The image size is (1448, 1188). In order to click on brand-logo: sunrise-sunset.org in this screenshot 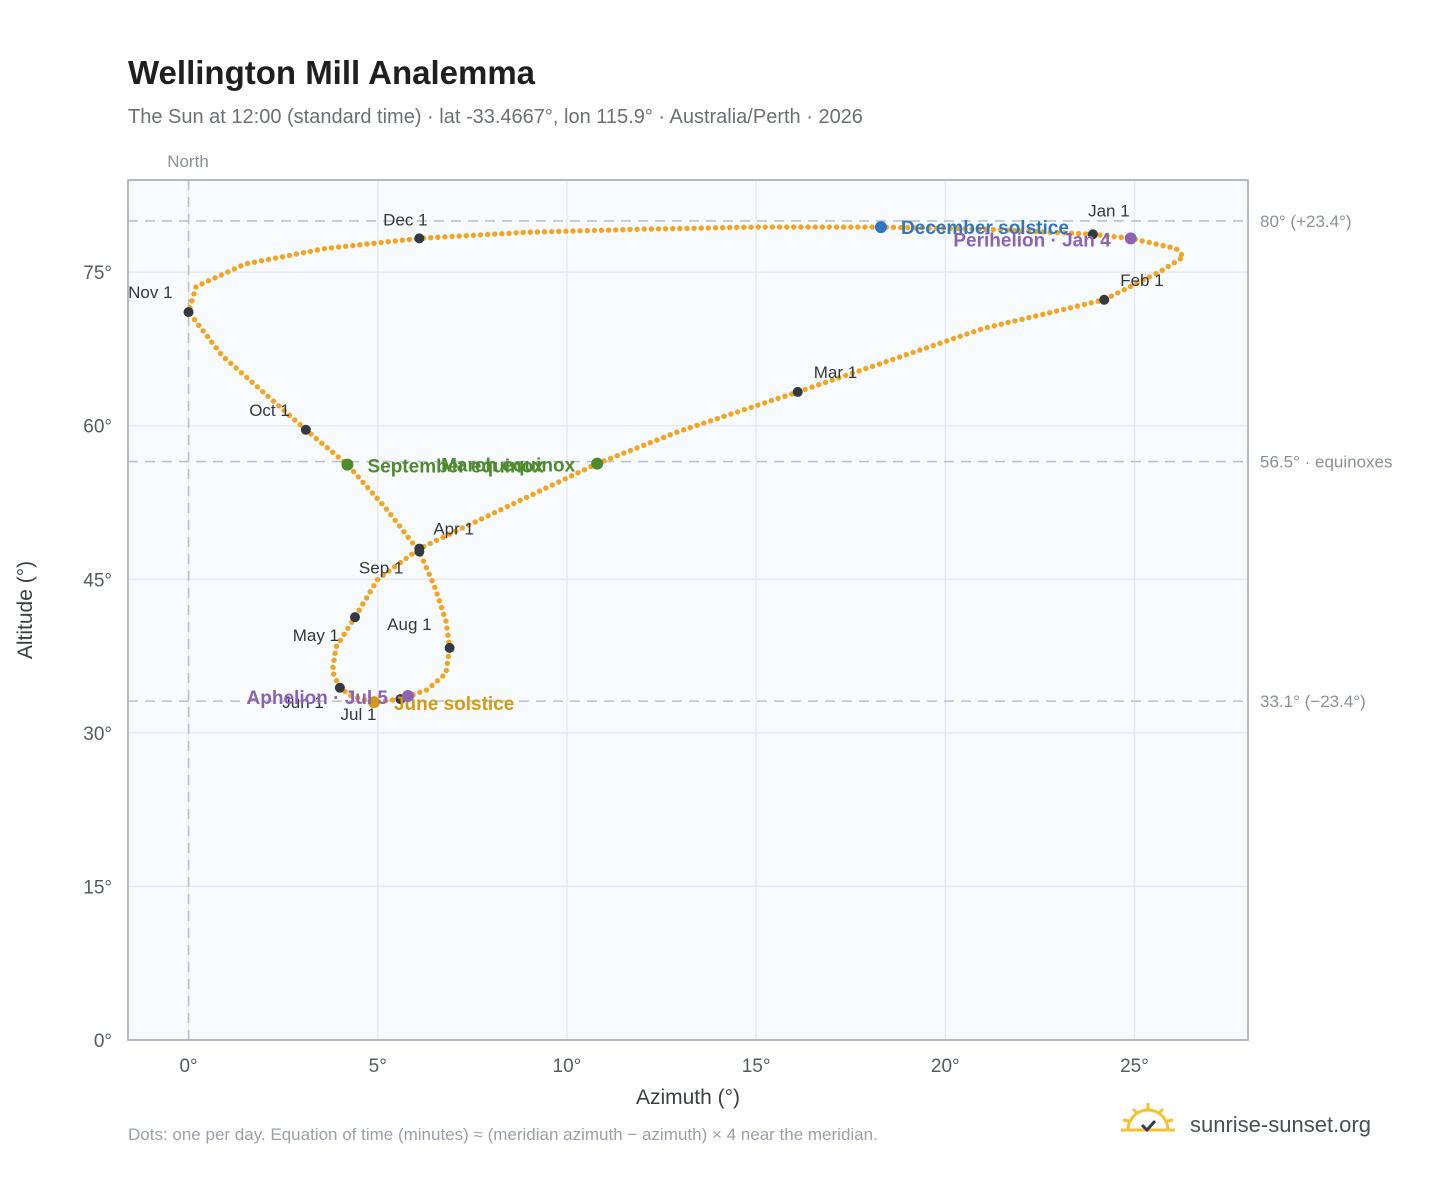, I will do `click(1246, 1120)`.